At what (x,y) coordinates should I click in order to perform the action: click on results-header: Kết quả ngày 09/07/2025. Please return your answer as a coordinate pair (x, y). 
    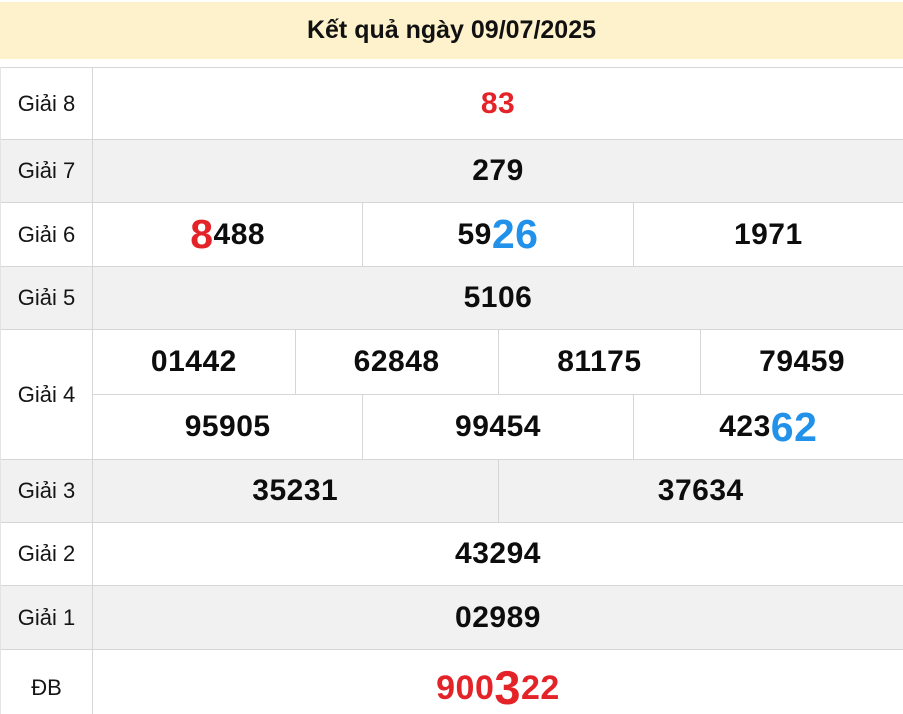
    Looking at the image, I should click on (451, 30).